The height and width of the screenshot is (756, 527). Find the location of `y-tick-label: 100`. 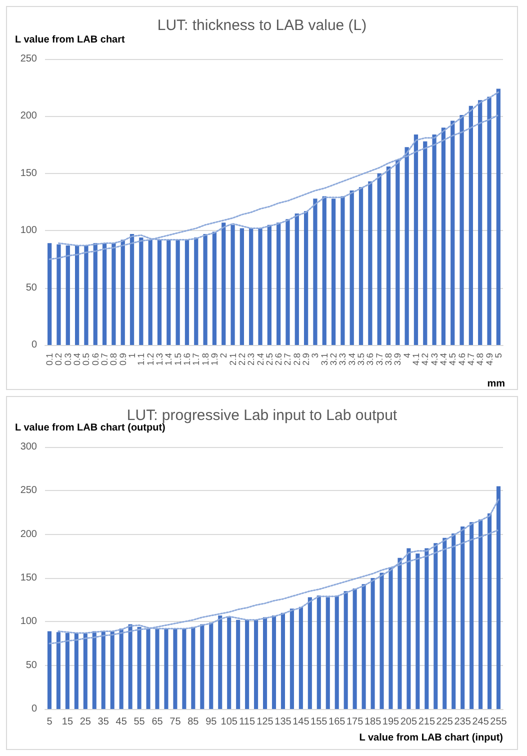

y-tick-label: 100 is located at coordinates (29, 230).